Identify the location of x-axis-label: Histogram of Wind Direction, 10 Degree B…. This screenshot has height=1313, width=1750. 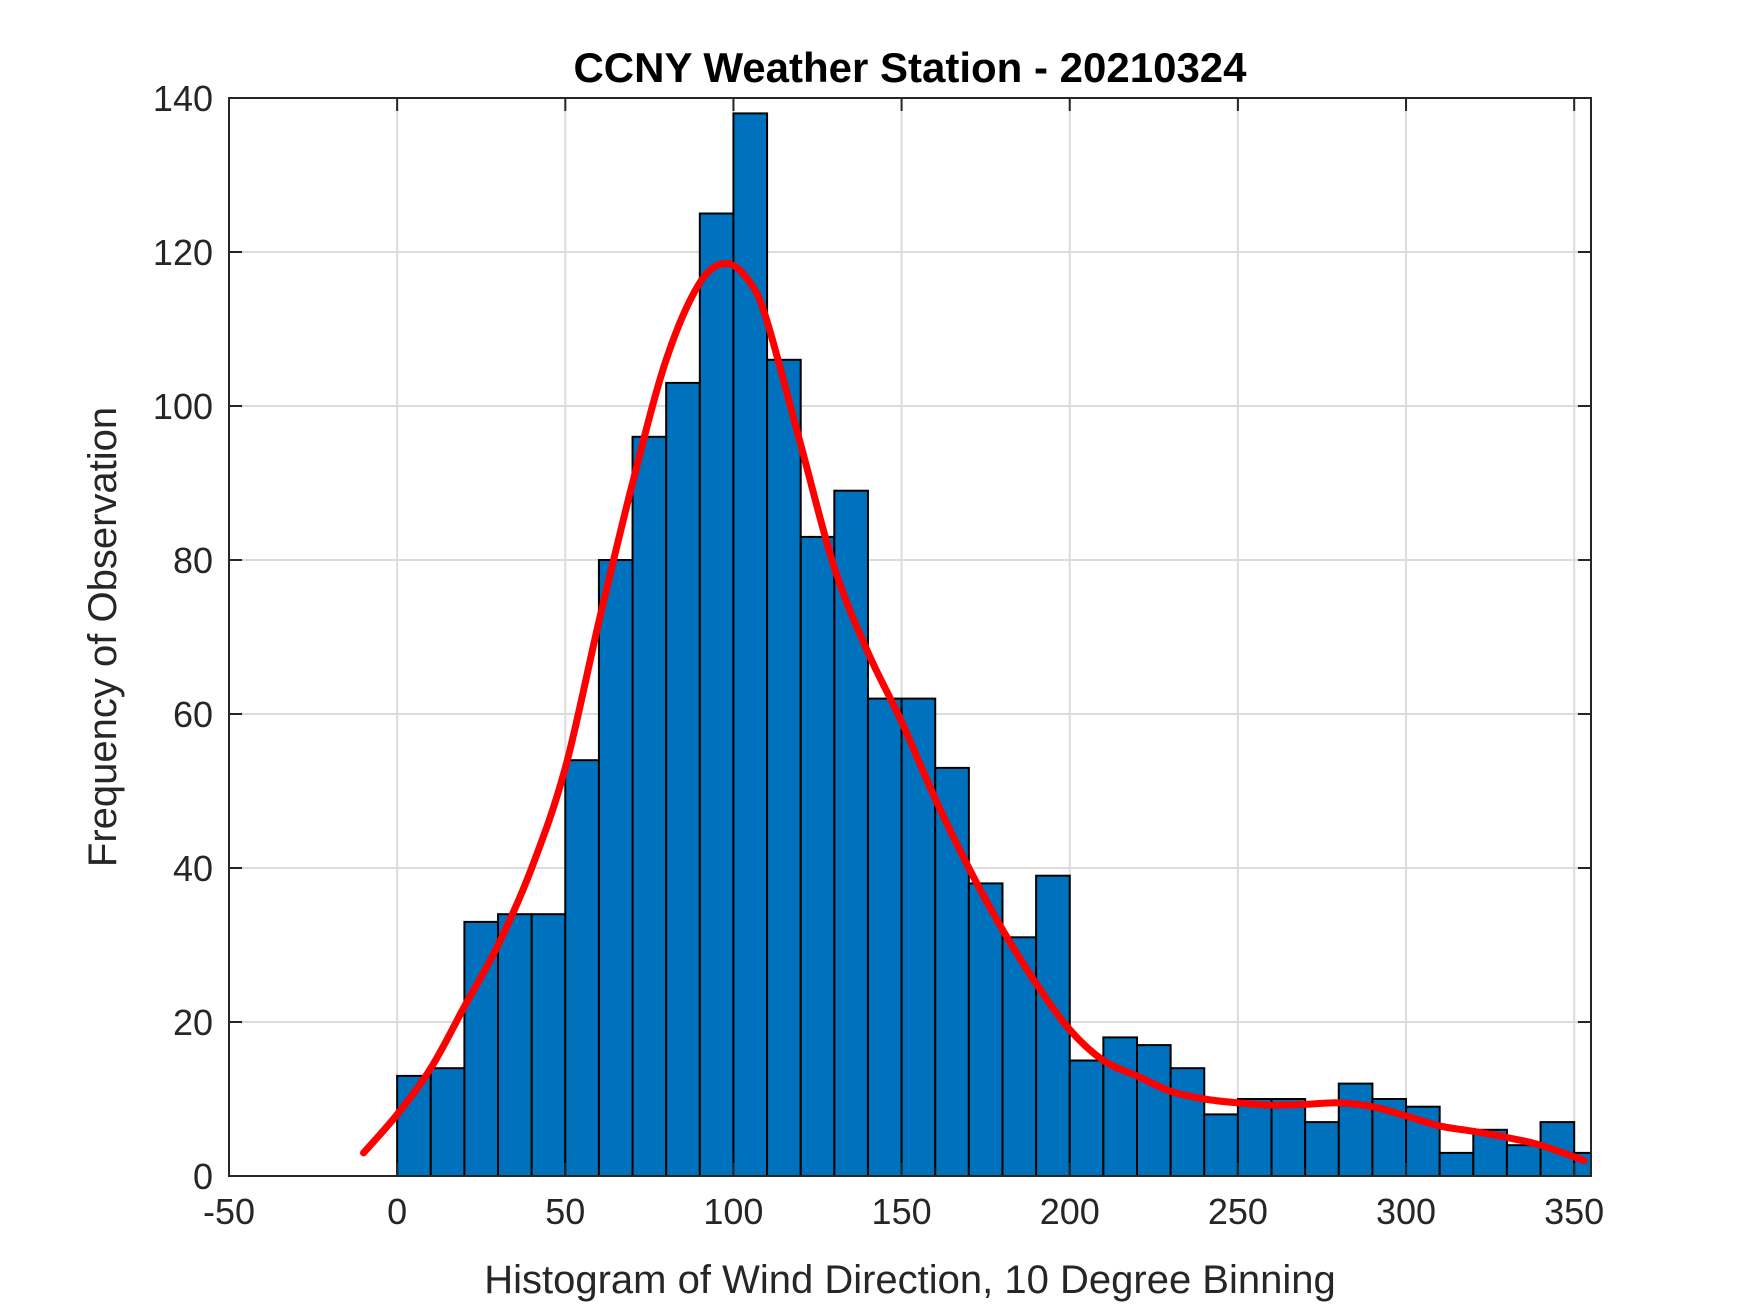
(910, 1280).